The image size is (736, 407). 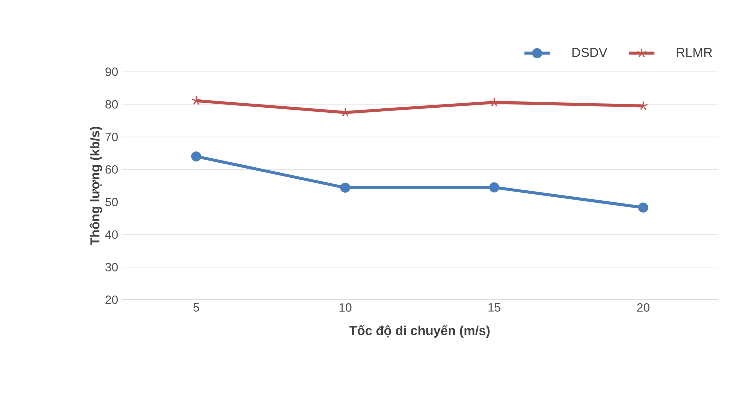 I want to click on x-axis-title: Tốc độ di chuyển (m/s), so click(x=420, y=331).